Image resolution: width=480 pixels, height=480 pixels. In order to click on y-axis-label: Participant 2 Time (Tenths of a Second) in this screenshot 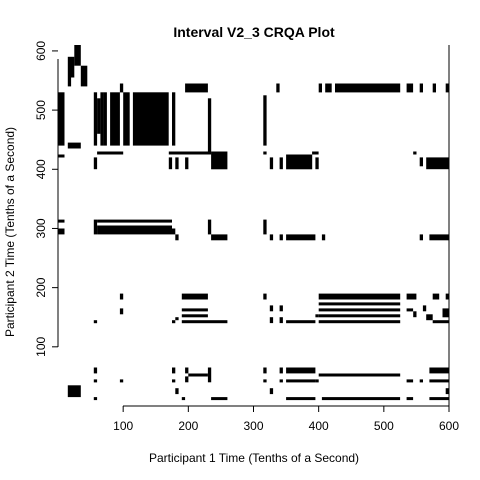, I will do `click(10, 232)`.